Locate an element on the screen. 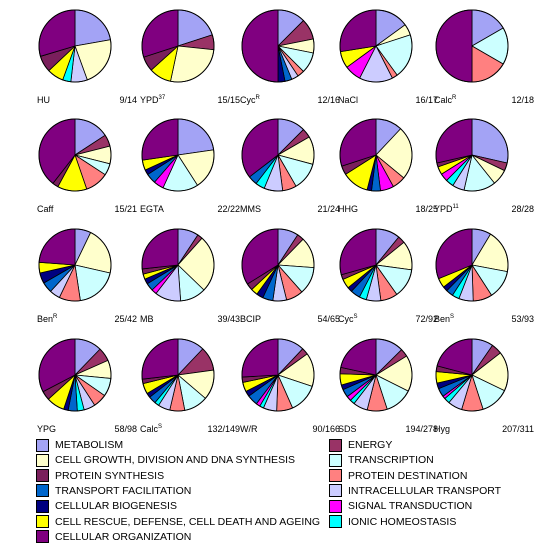 Image resolution: width=554 pixels, height=551 pixels. pie-chart: HU 9/14 is located at coordinates (88, 55).